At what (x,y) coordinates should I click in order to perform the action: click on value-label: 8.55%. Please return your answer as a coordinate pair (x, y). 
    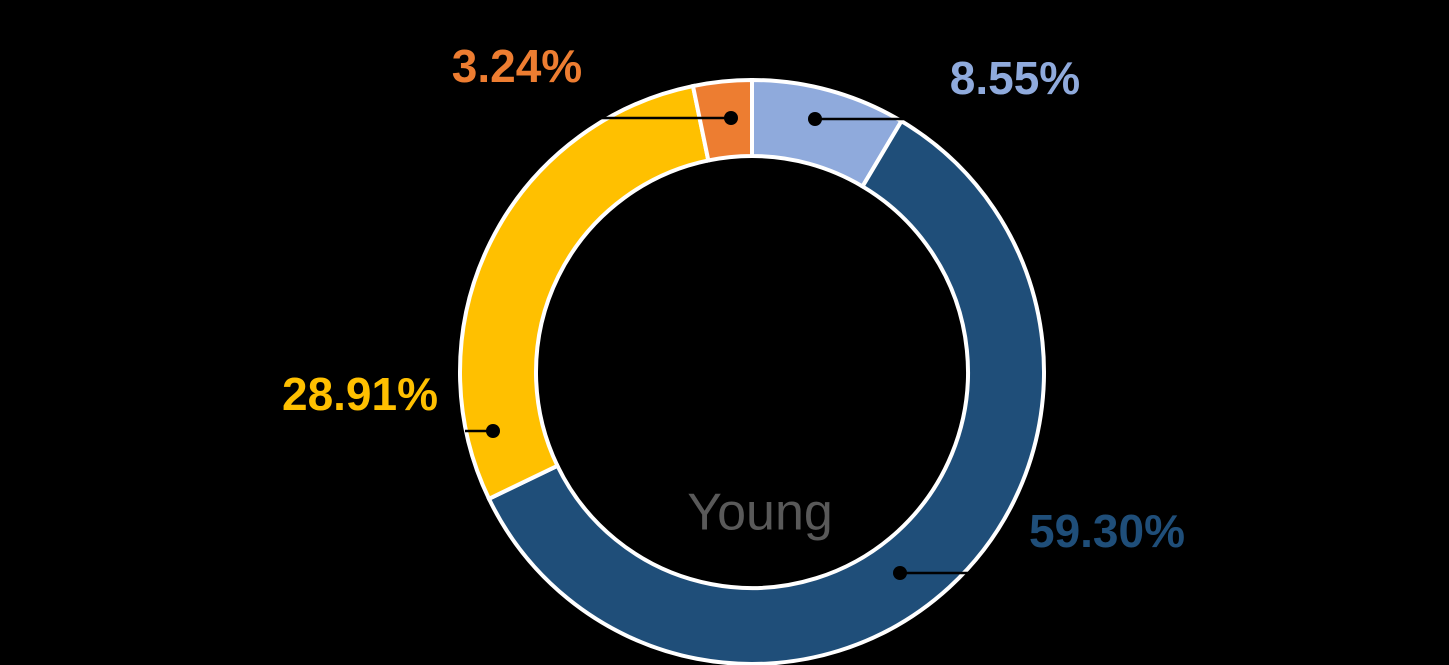
    Looking at the image, I should click on (1015, 78).